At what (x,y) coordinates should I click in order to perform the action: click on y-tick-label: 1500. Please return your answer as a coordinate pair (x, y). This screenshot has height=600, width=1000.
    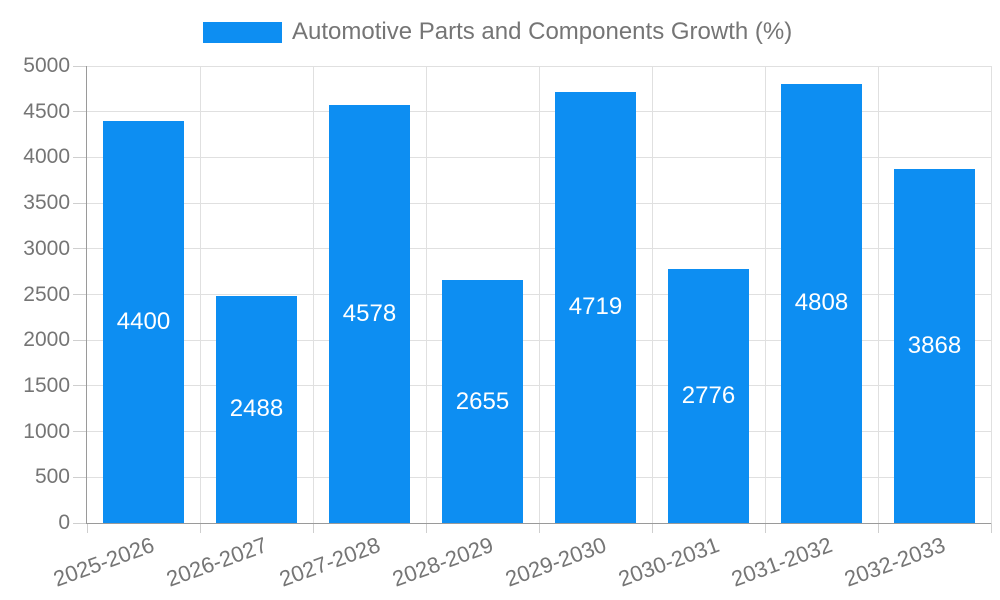
    Looking at the image, I should click on (46, 385).